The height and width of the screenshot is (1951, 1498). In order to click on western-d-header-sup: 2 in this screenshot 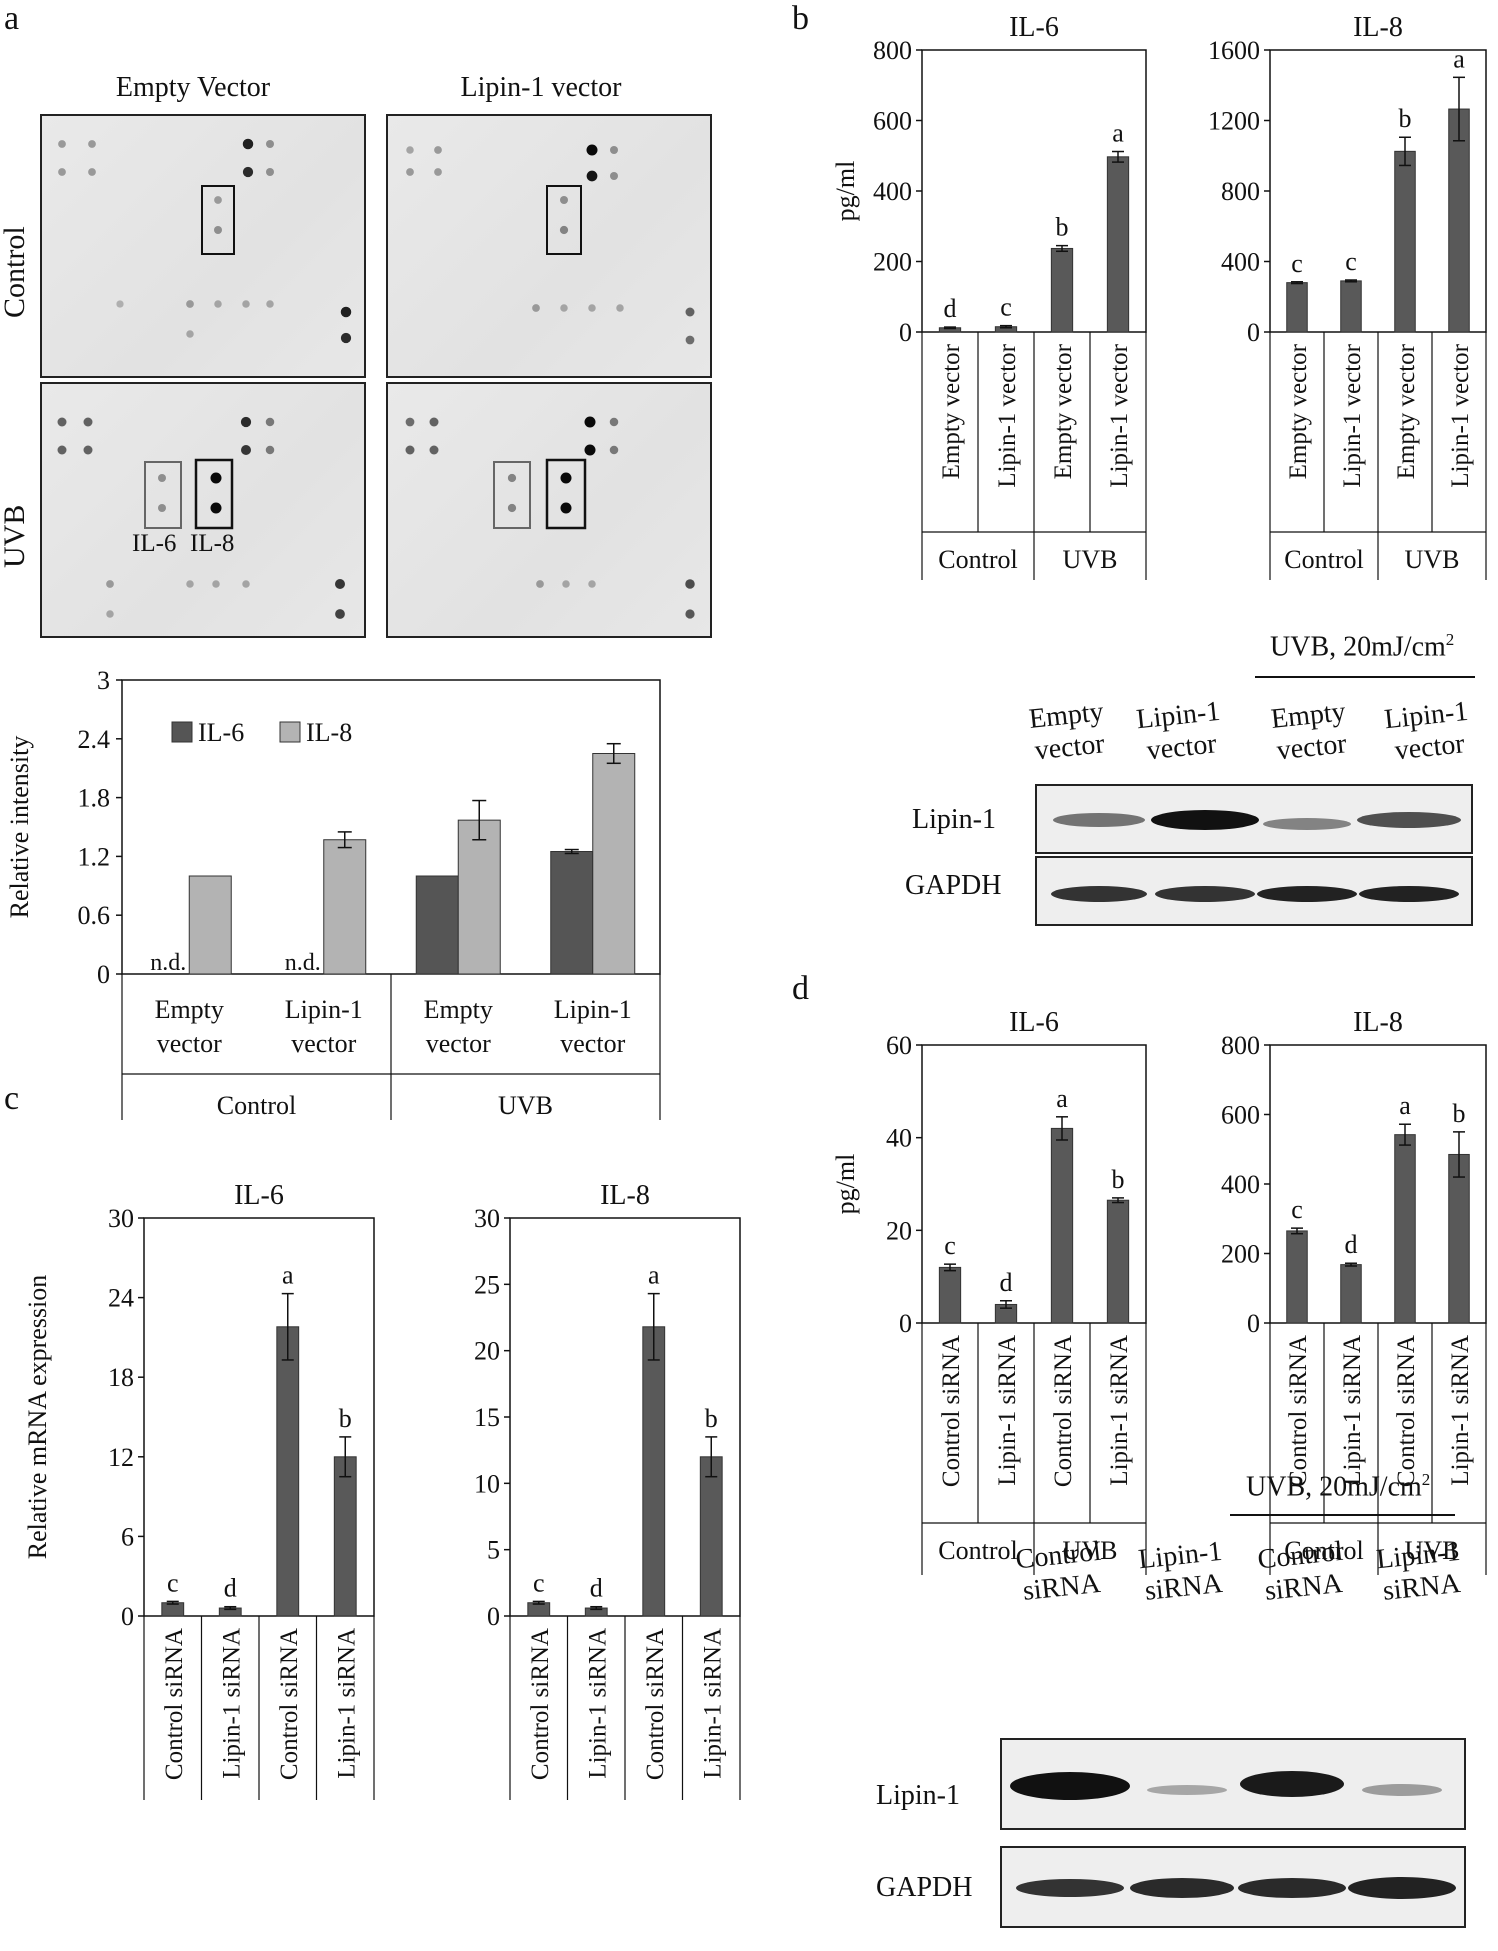, I will do `click(1426, 1479)`.